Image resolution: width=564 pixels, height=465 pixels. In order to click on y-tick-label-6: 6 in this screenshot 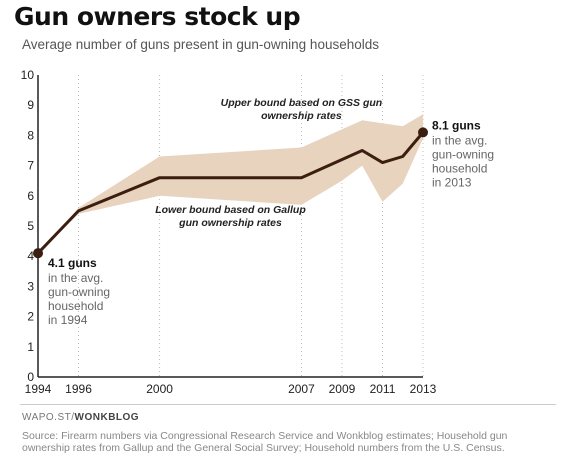, I will do `click(30, 196)`.